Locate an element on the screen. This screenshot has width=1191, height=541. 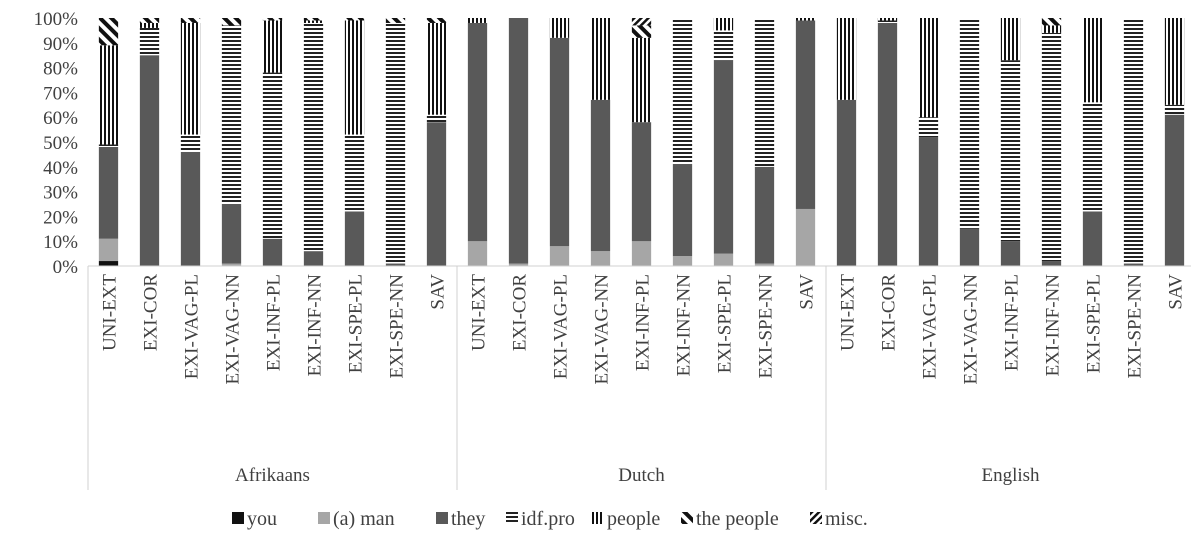
y-tick-label: 10% is located at coordinates (60, 242).